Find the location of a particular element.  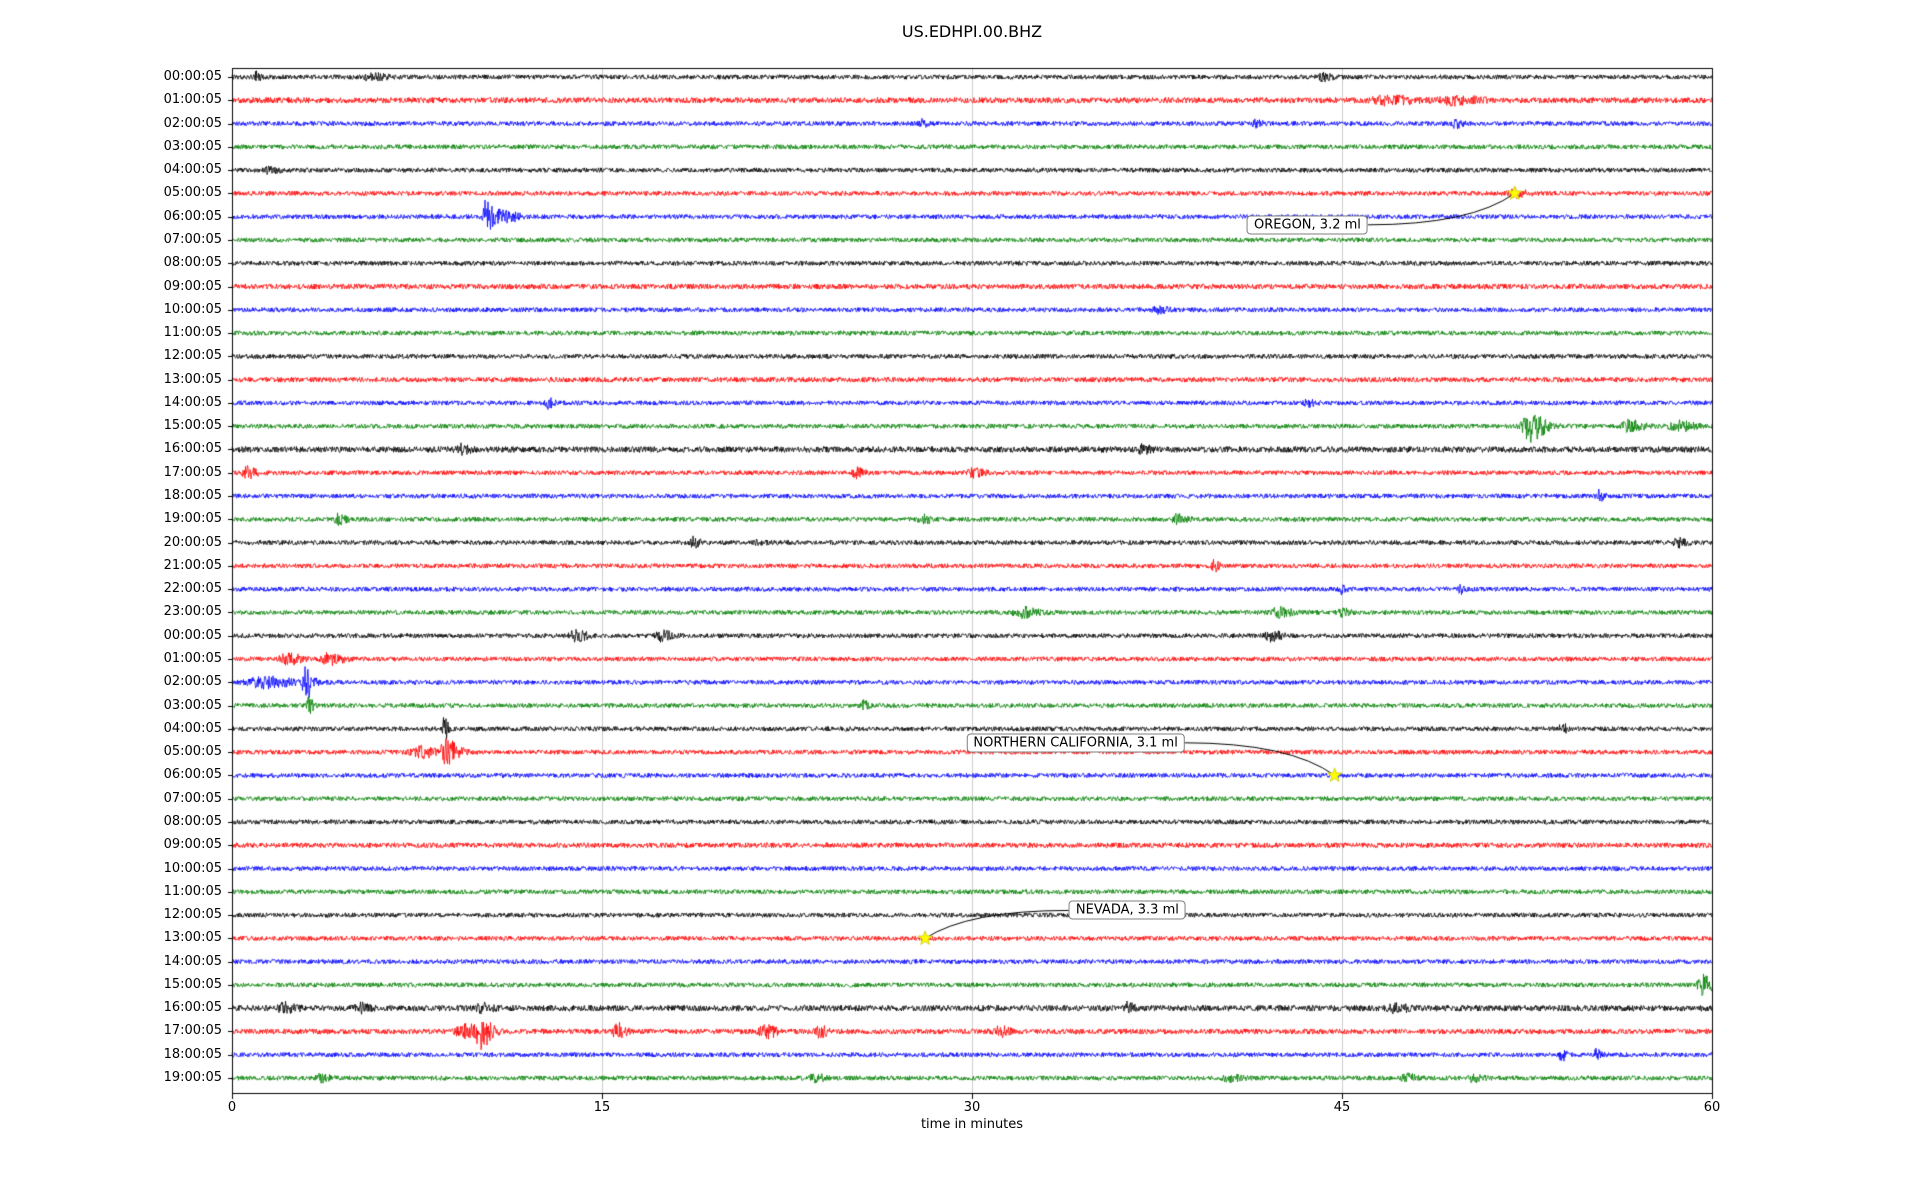

x-tick-label: 0 is located at coordinates (232, 1107).